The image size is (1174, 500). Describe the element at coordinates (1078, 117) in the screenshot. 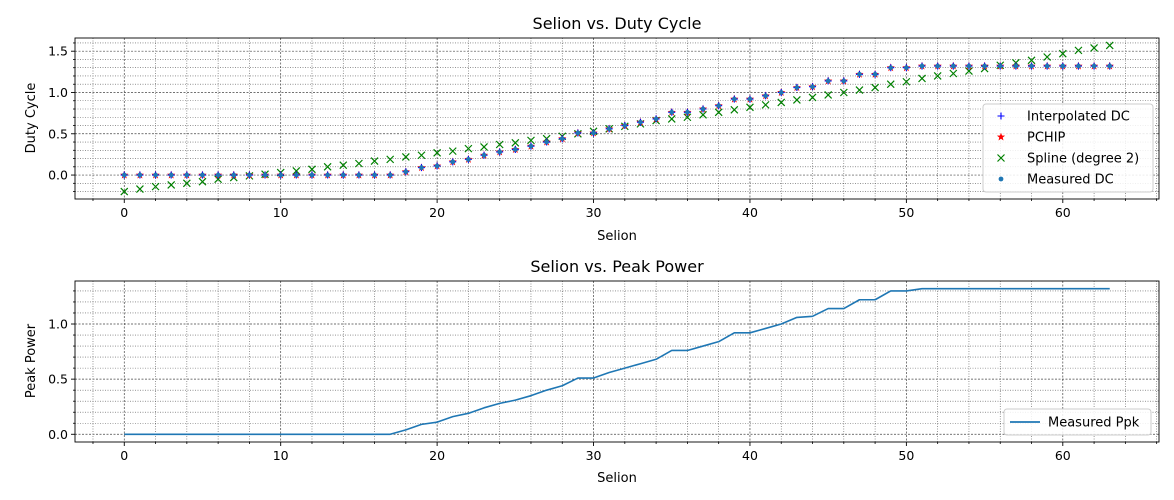

I see `legend-label: Interpolated DC` at that location.